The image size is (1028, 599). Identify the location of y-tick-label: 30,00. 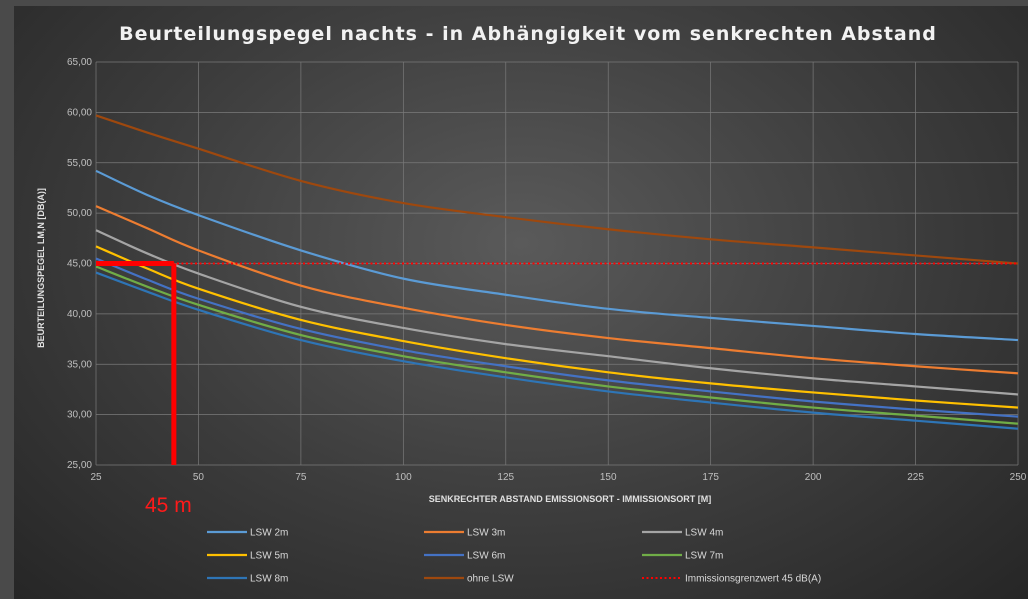
(79, 415).